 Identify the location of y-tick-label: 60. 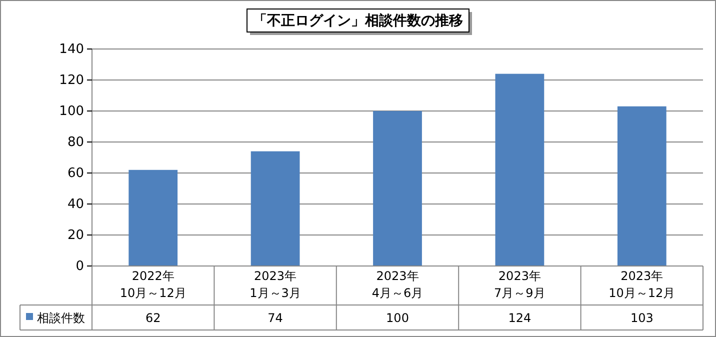
(75, 174).